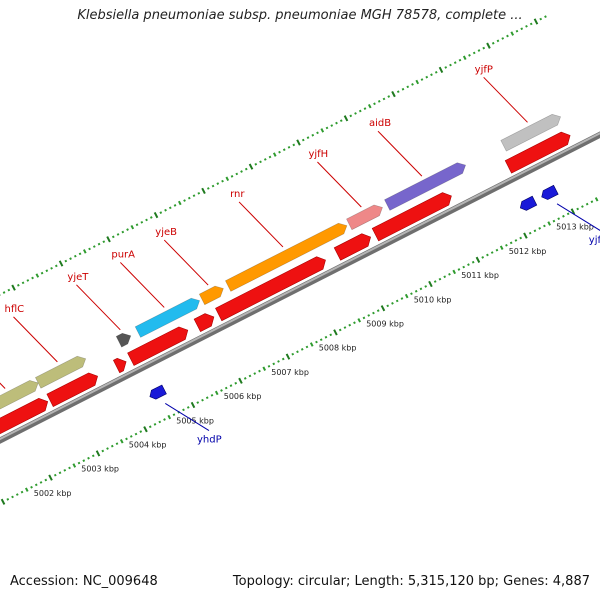 The width and height of the screenshot is (600, 600). What do you see at coordinates (243, 396) in the screenshot?
I see `scale-label: 5006 kbp` at bounding box center [243, 396].